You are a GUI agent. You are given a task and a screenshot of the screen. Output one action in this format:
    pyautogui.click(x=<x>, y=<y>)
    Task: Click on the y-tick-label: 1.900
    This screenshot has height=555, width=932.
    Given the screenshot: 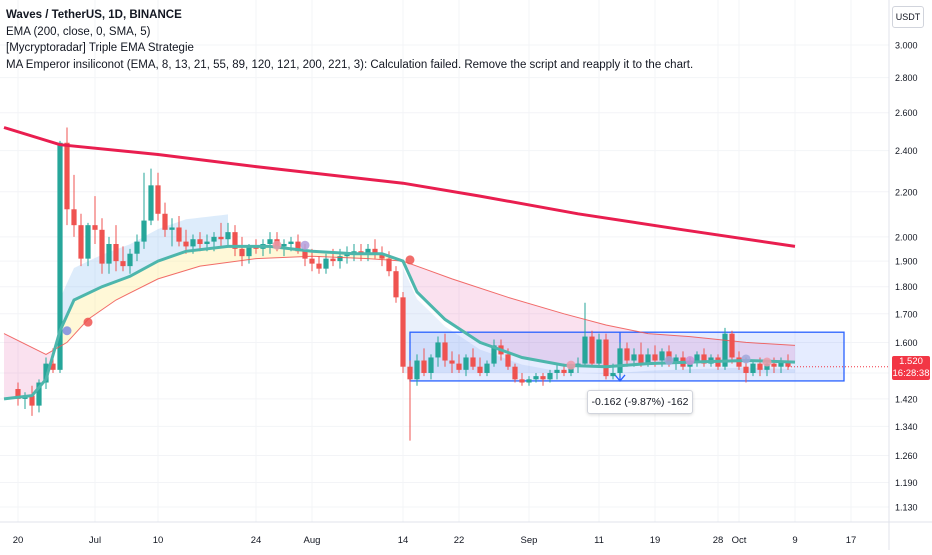 What is the action you would take?
    pyautogui.click(x=906, y=262)
    